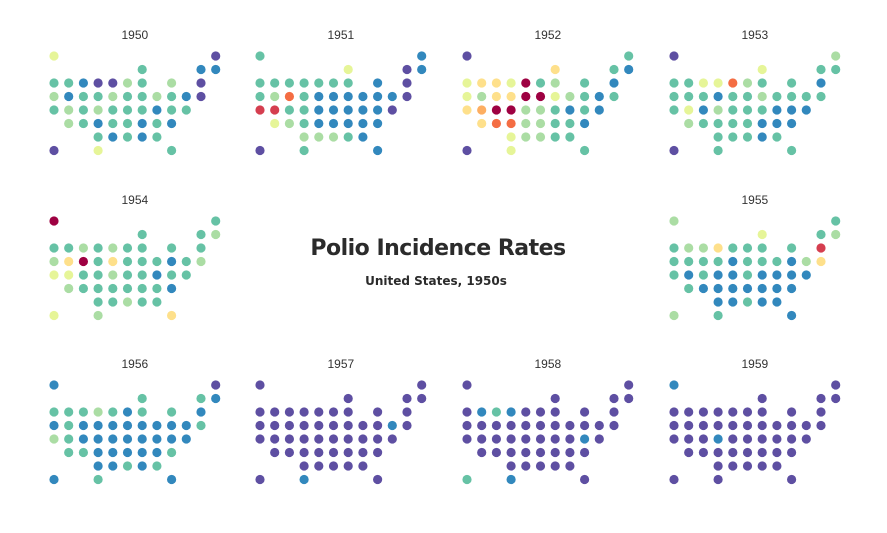  Describe the element at coordinates (762, 398) in the screenshot. I see `state-dot-wi` at that location.